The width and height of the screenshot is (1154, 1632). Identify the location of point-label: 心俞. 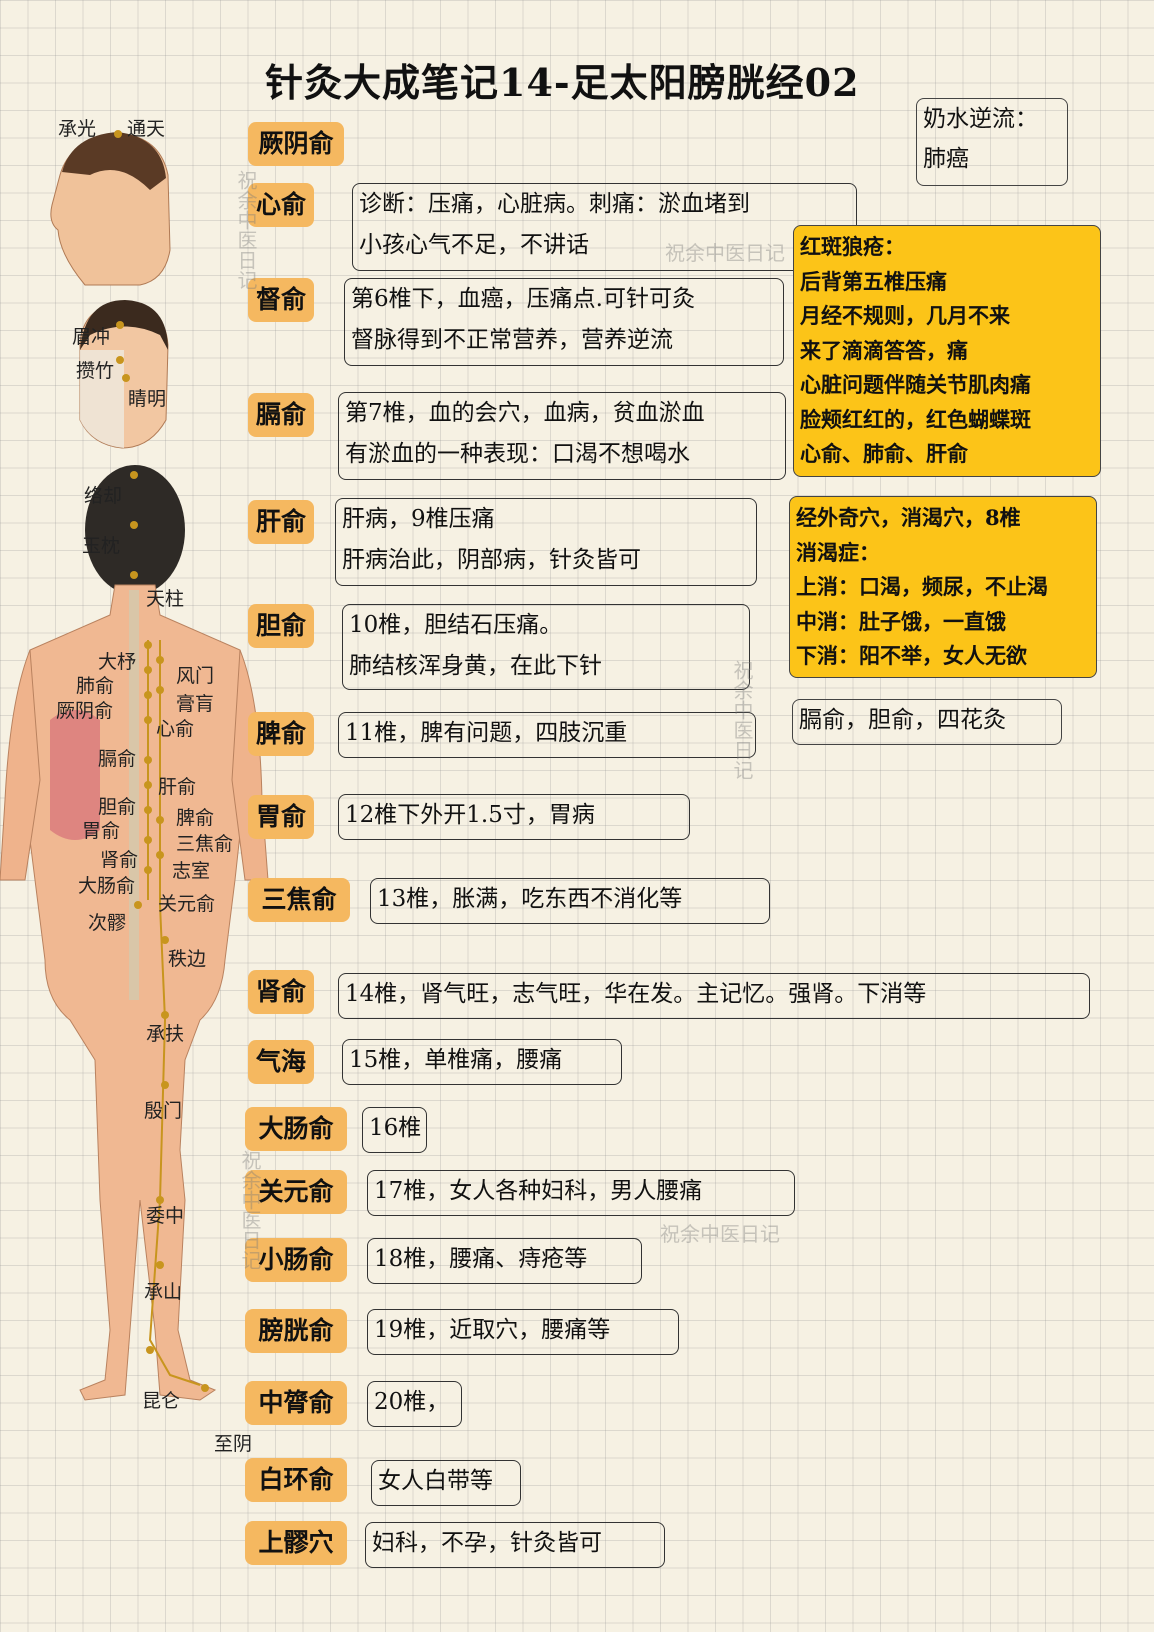
(175, 729).